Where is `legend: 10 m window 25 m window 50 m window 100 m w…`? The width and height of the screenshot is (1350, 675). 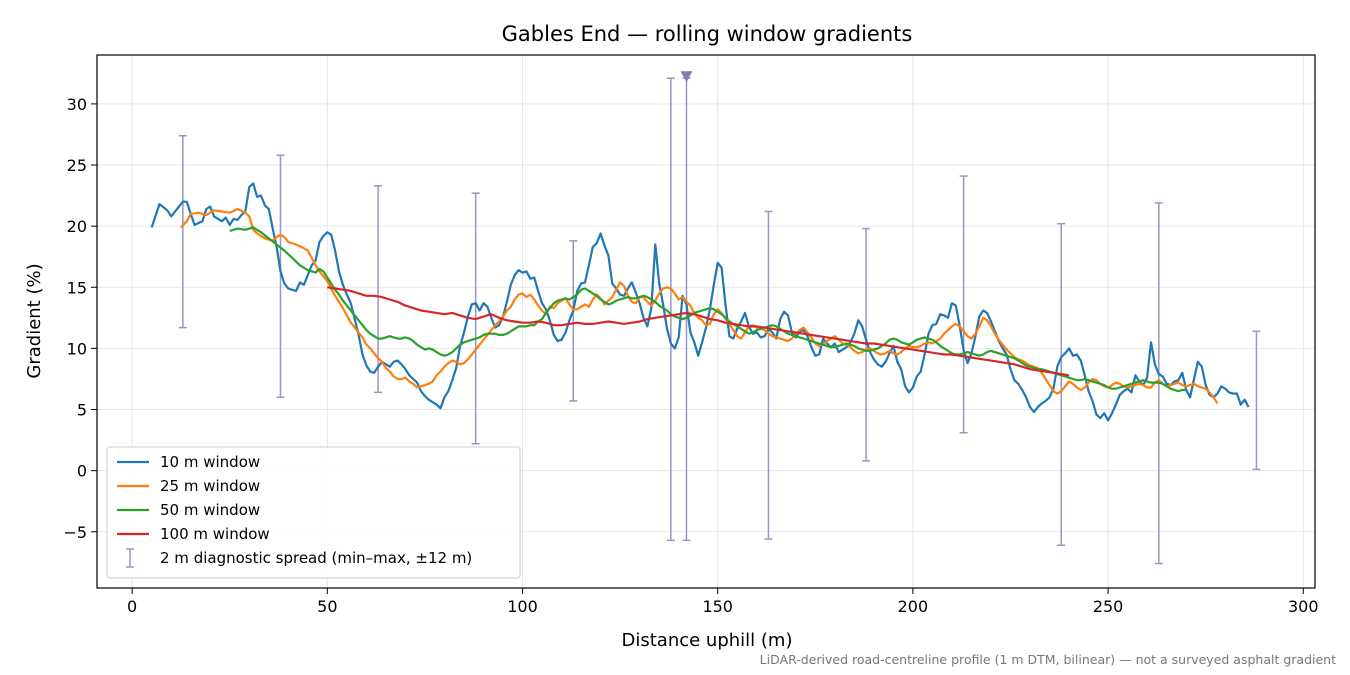
legend: 10 m window 25 m window 50 m window 100 m w… is located at coordinates (313, 512).